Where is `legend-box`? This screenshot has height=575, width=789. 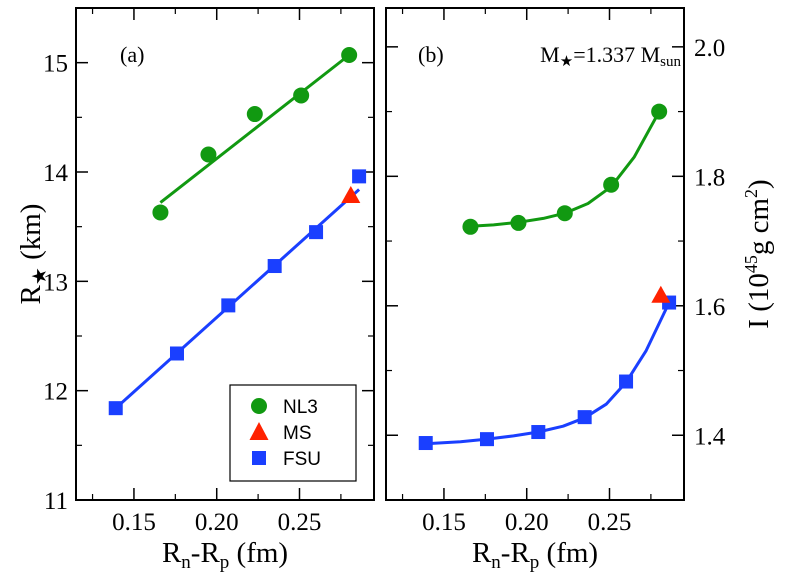
legend-box is located at coordinates (293, 433).